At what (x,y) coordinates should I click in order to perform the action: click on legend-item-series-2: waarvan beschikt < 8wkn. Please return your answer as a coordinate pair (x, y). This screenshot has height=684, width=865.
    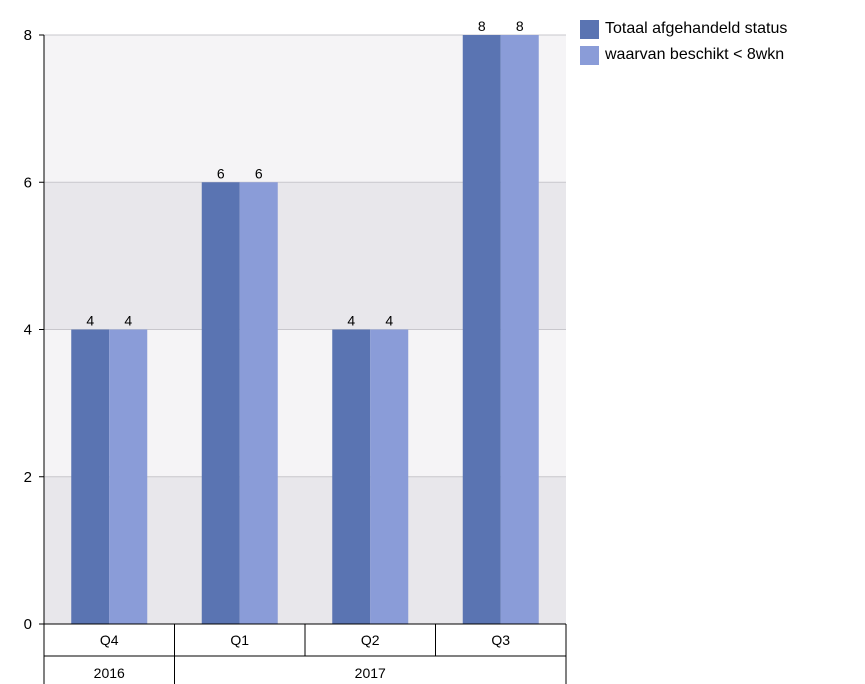
    Looking at the image, I should click on (683, 55).